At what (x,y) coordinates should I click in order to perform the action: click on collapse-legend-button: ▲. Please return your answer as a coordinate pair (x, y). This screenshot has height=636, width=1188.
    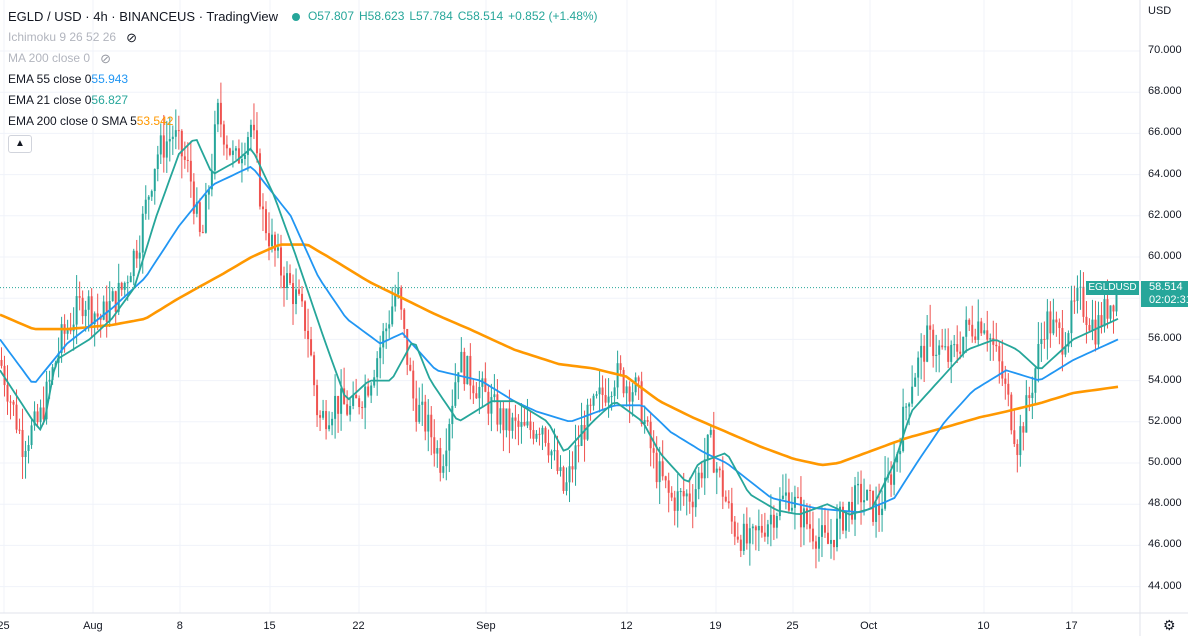
    Looking at the image, I should click on (20, 143).